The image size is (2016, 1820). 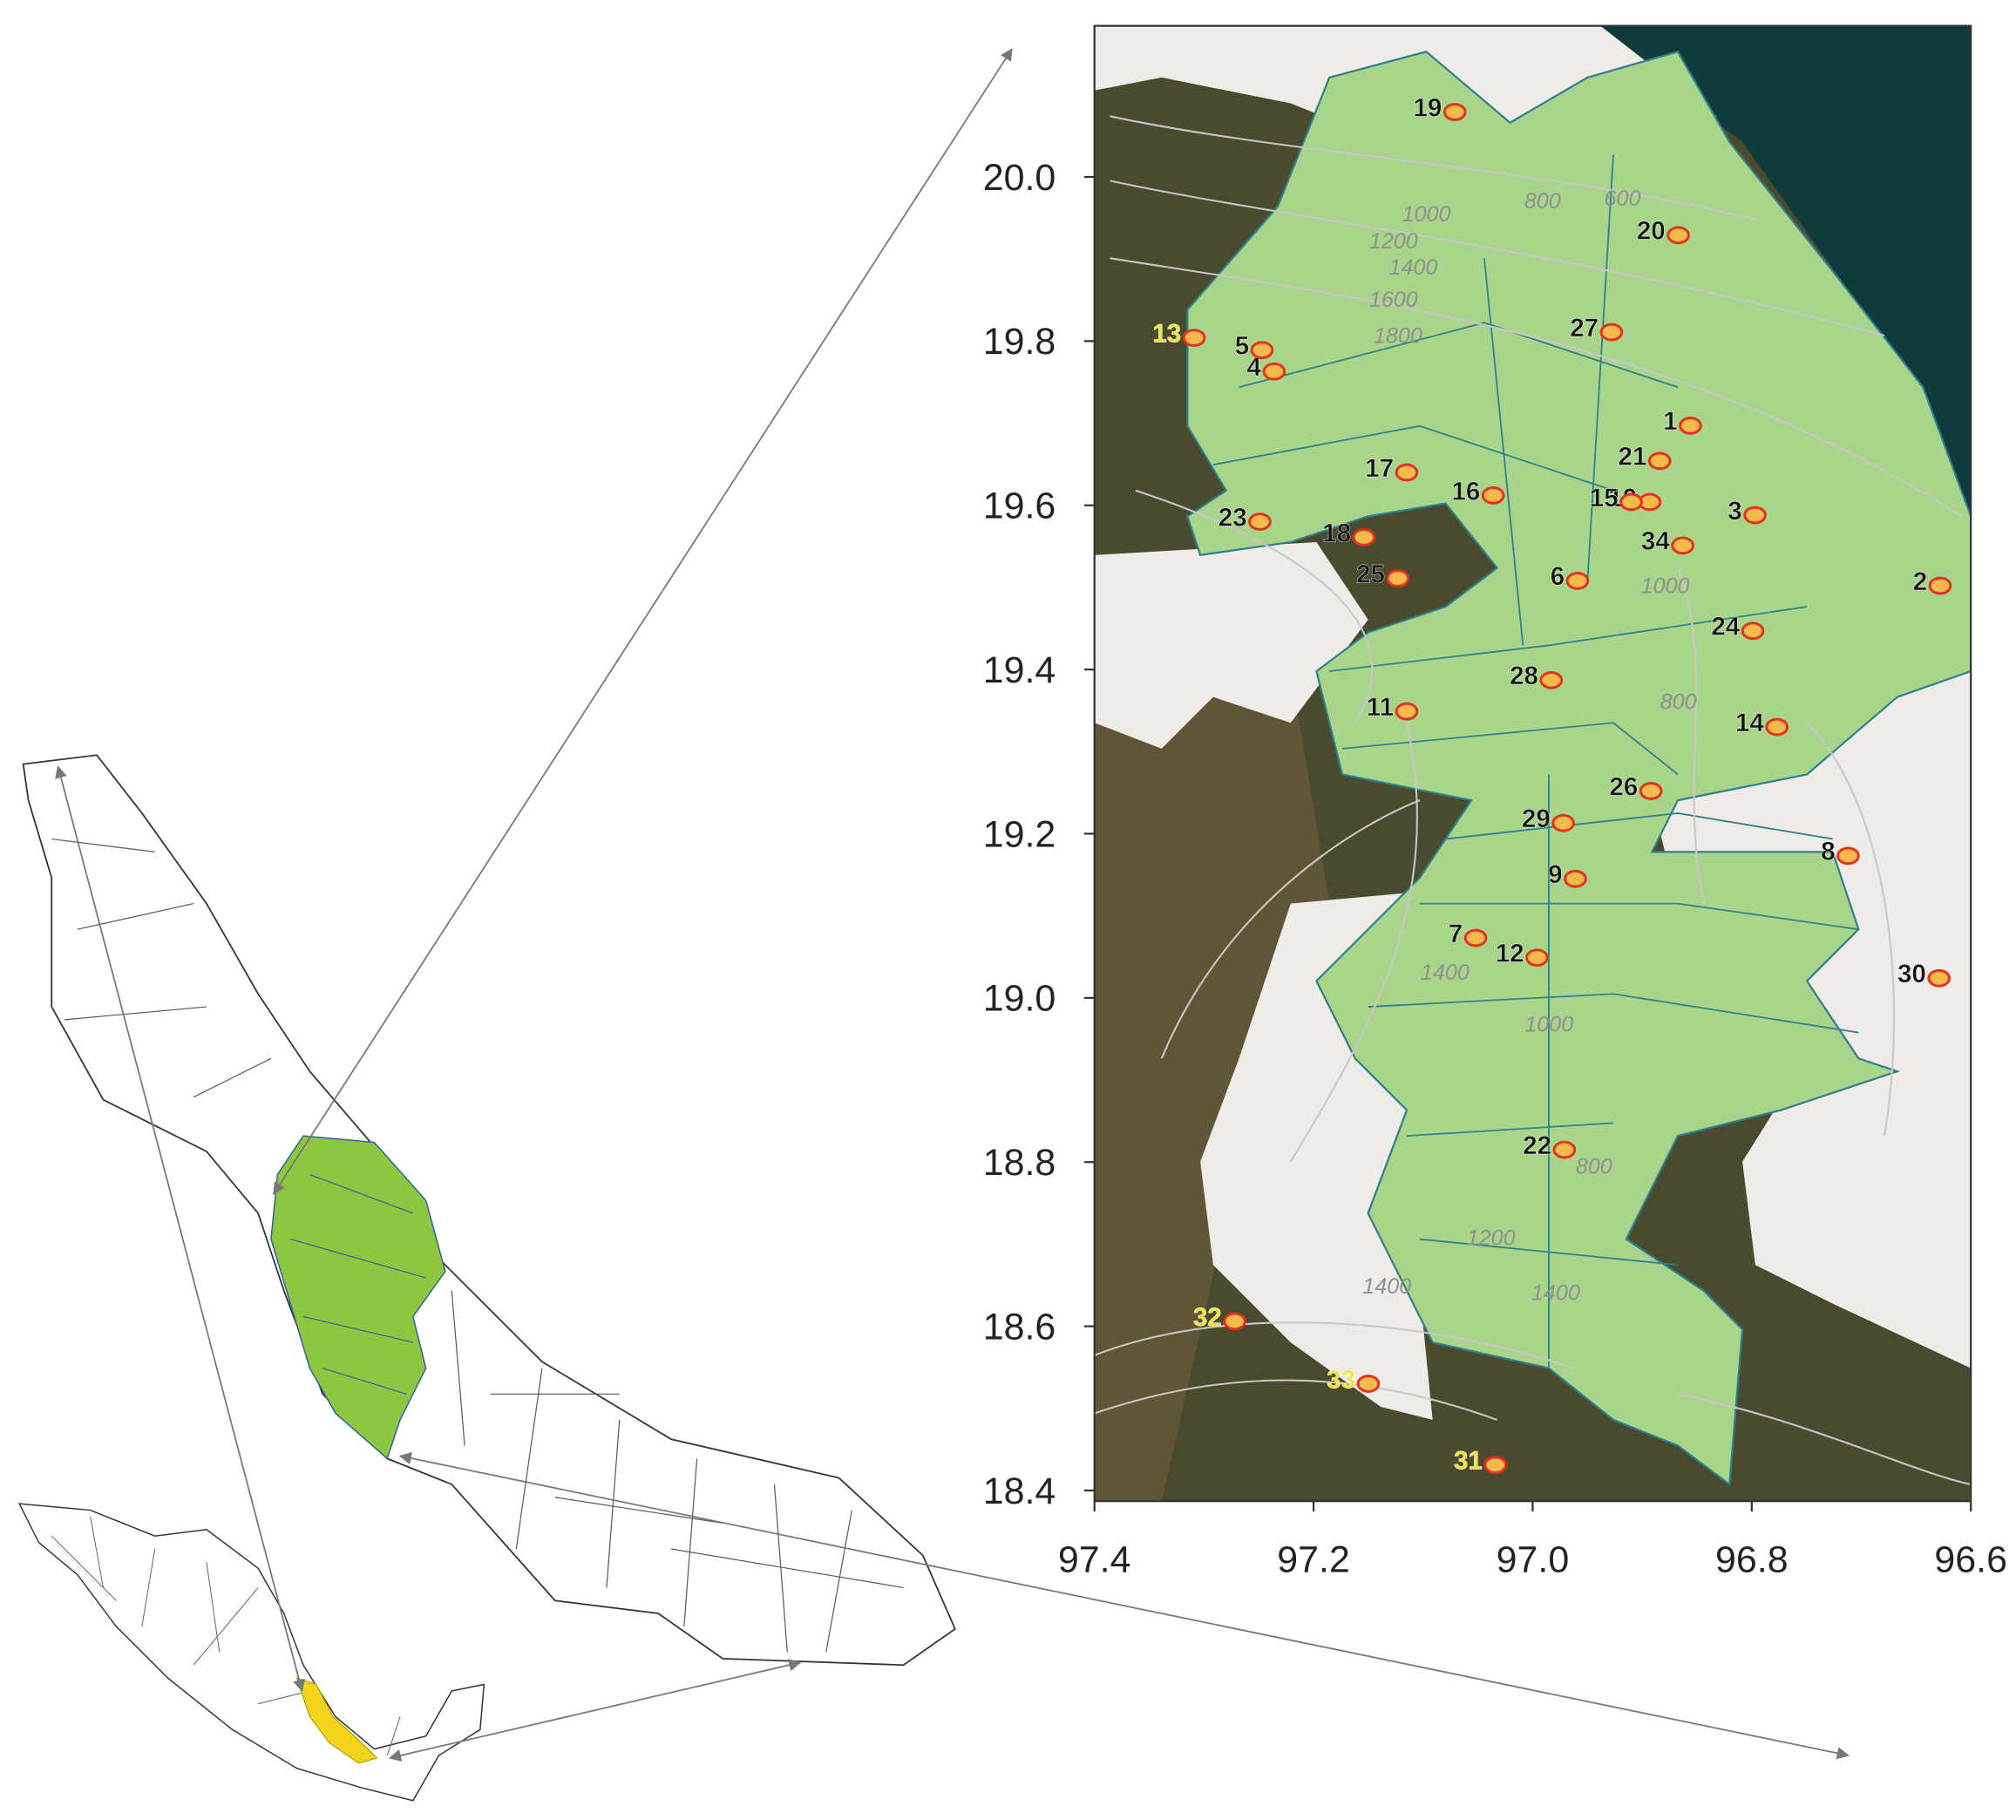 What do you see at coordinates (1020, 1327) in the screenshot?
I see `y-tick-label: 18.6` at bounding box center [1020, 1327].